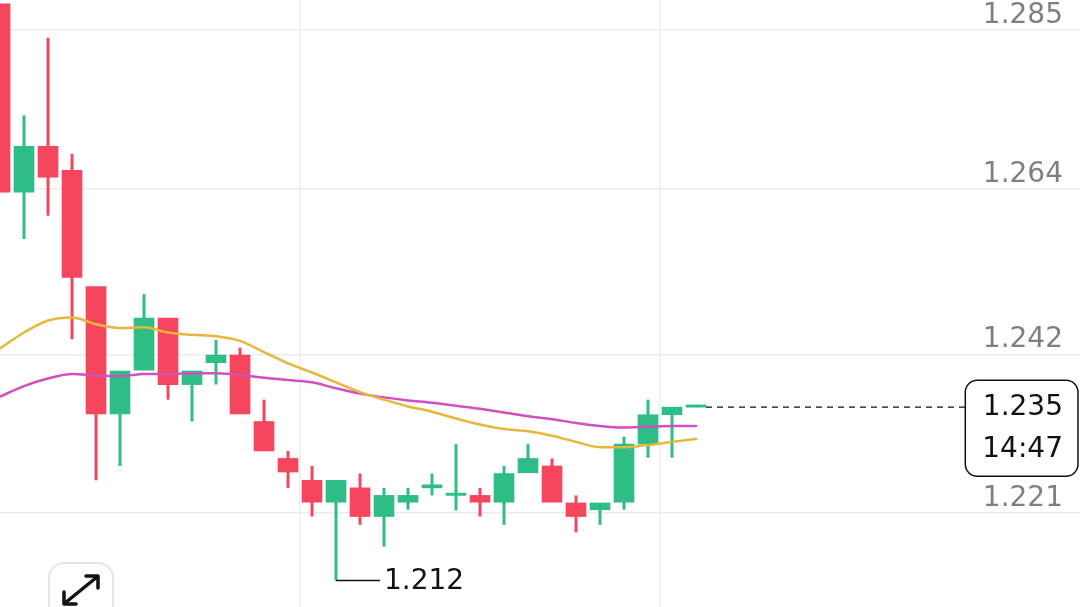 The width and height of the screenshot is (1080, 607). Describe the element at coordinates (1022, 15) in the screenshot. I see `y-tick-label: 1.285` at that location.